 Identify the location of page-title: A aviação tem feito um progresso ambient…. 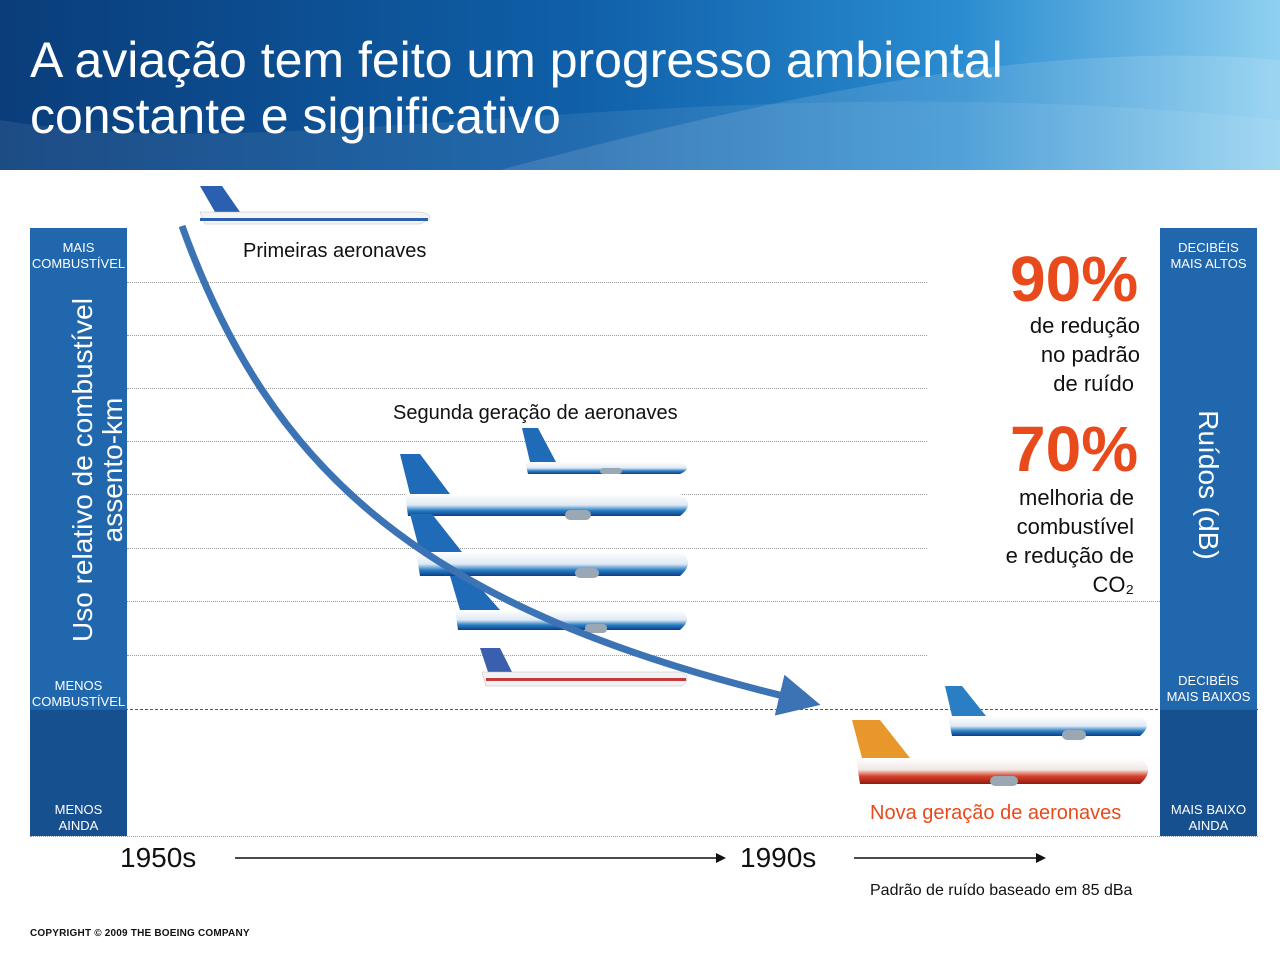
(516, 88).